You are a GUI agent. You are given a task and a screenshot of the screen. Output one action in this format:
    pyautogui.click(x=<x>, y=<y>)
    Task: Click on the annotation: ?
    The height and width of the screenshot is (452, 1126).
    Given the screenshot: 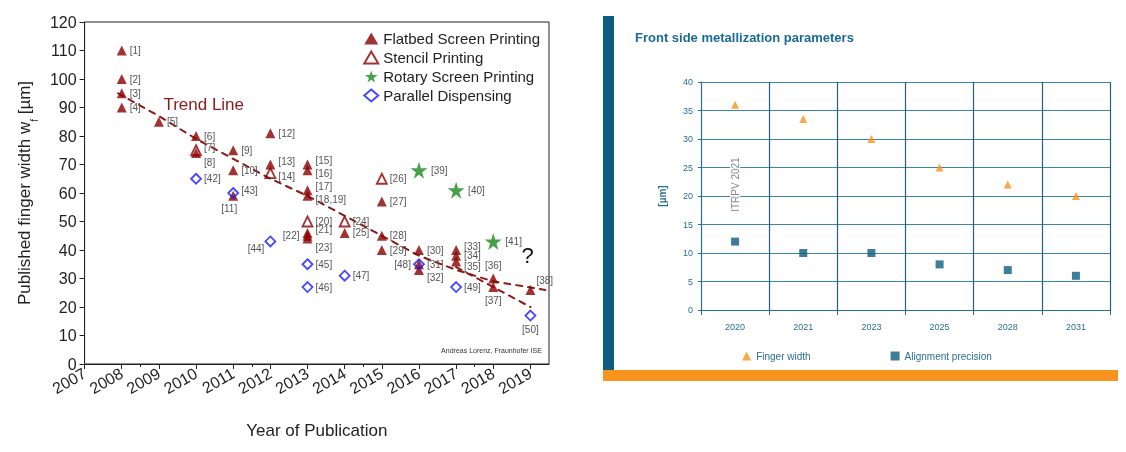 What is the action you would take?
    pyautogui.click(x=527, y=256)
    